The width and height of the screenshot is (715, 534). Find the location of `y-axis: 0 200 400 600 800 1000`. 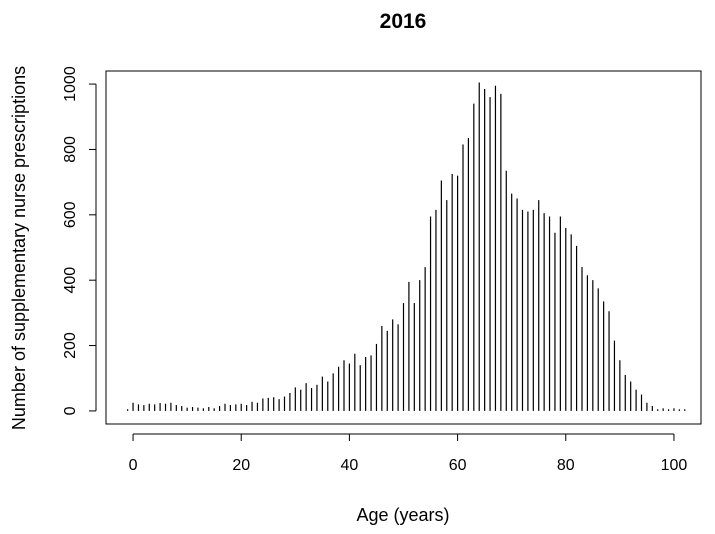

y-axis: 0 200 400 600 800 1000 is located at coordinates (79, 240).